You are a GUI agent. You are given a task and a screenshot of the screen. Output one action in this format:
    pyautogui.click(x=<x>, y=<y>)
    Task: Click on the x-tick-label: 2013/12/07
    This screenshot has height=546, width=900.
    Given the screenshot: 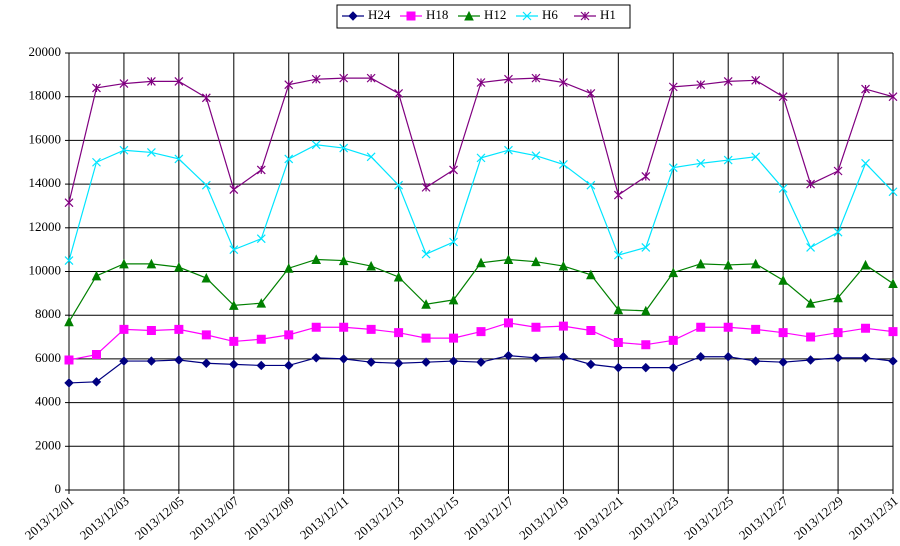 What is the action you would take?
    pyautogui.click(x=214, y=518)
    